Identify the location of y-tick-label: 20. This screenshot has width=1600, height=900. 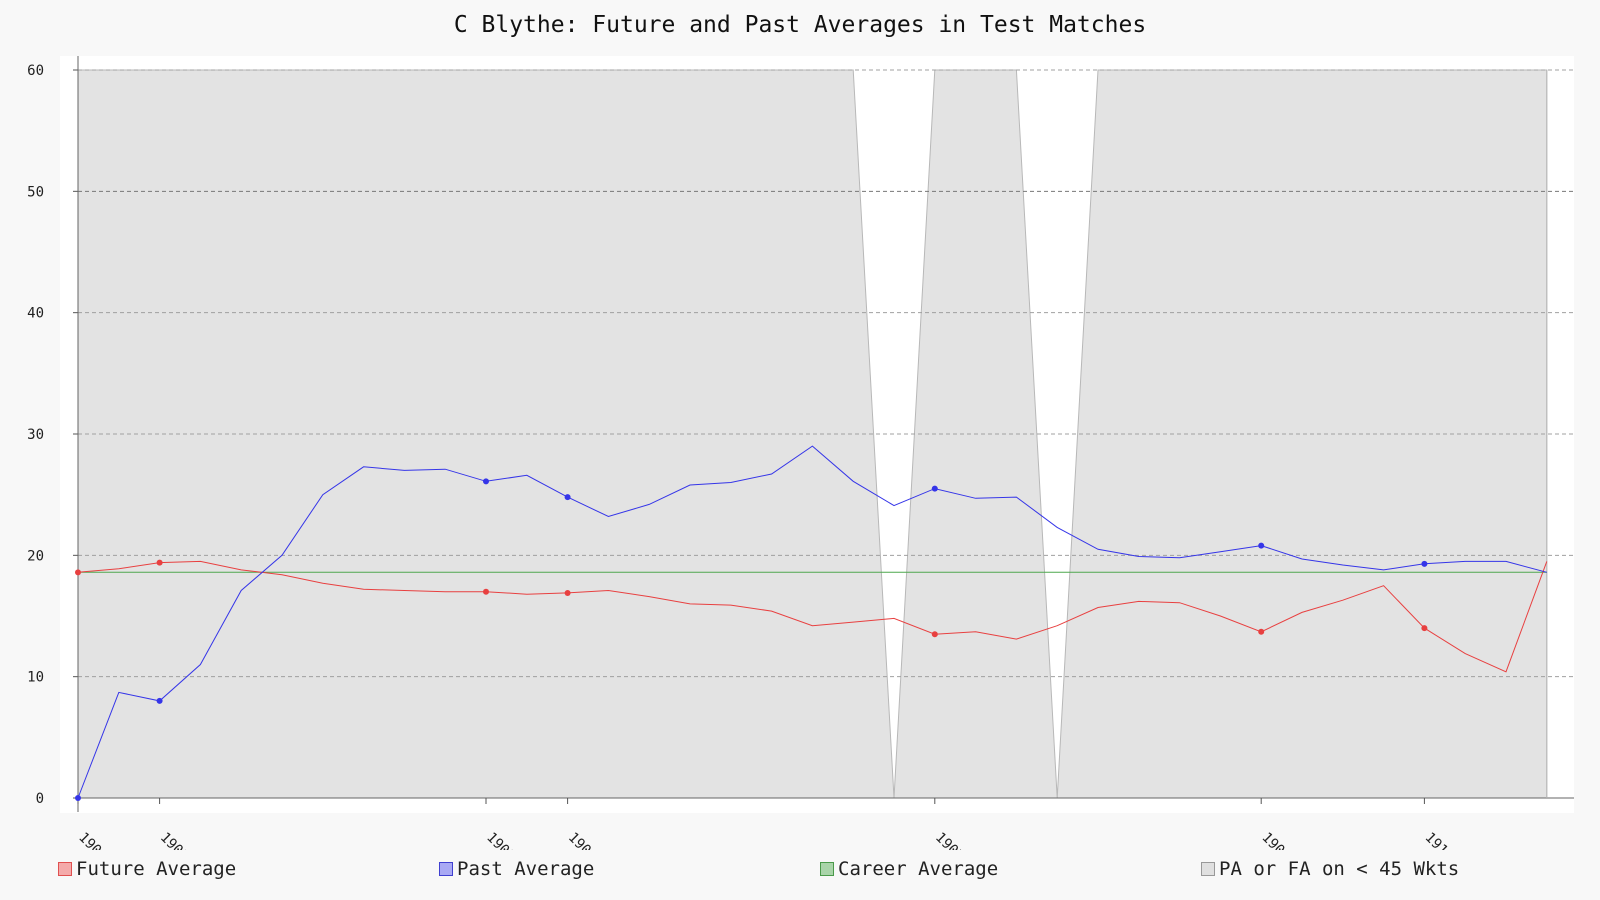
(35, 556).